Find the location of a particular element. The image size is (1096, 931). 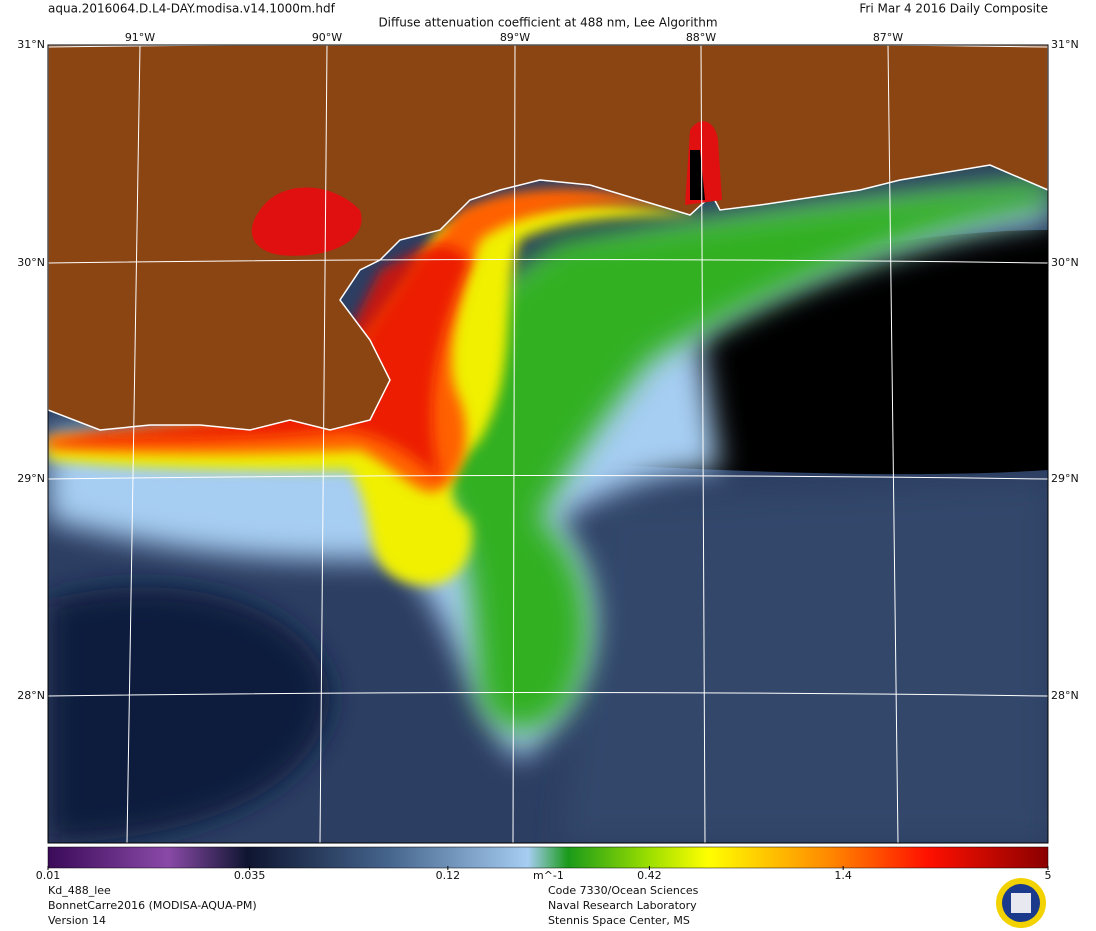

lon-label: 87°W is located at coordinates (888, 37).